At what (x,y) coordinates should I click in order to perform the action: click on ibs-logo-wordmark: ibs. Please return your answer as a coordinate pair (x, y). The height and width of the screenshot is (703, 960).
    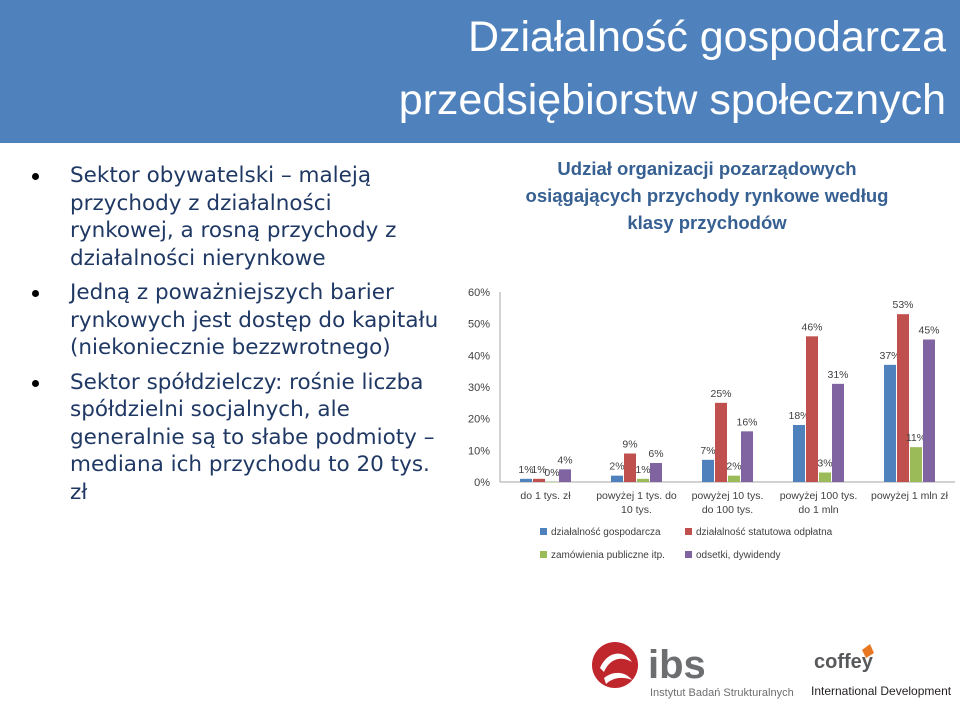
    Looking at the image, I should click on (677, 665).